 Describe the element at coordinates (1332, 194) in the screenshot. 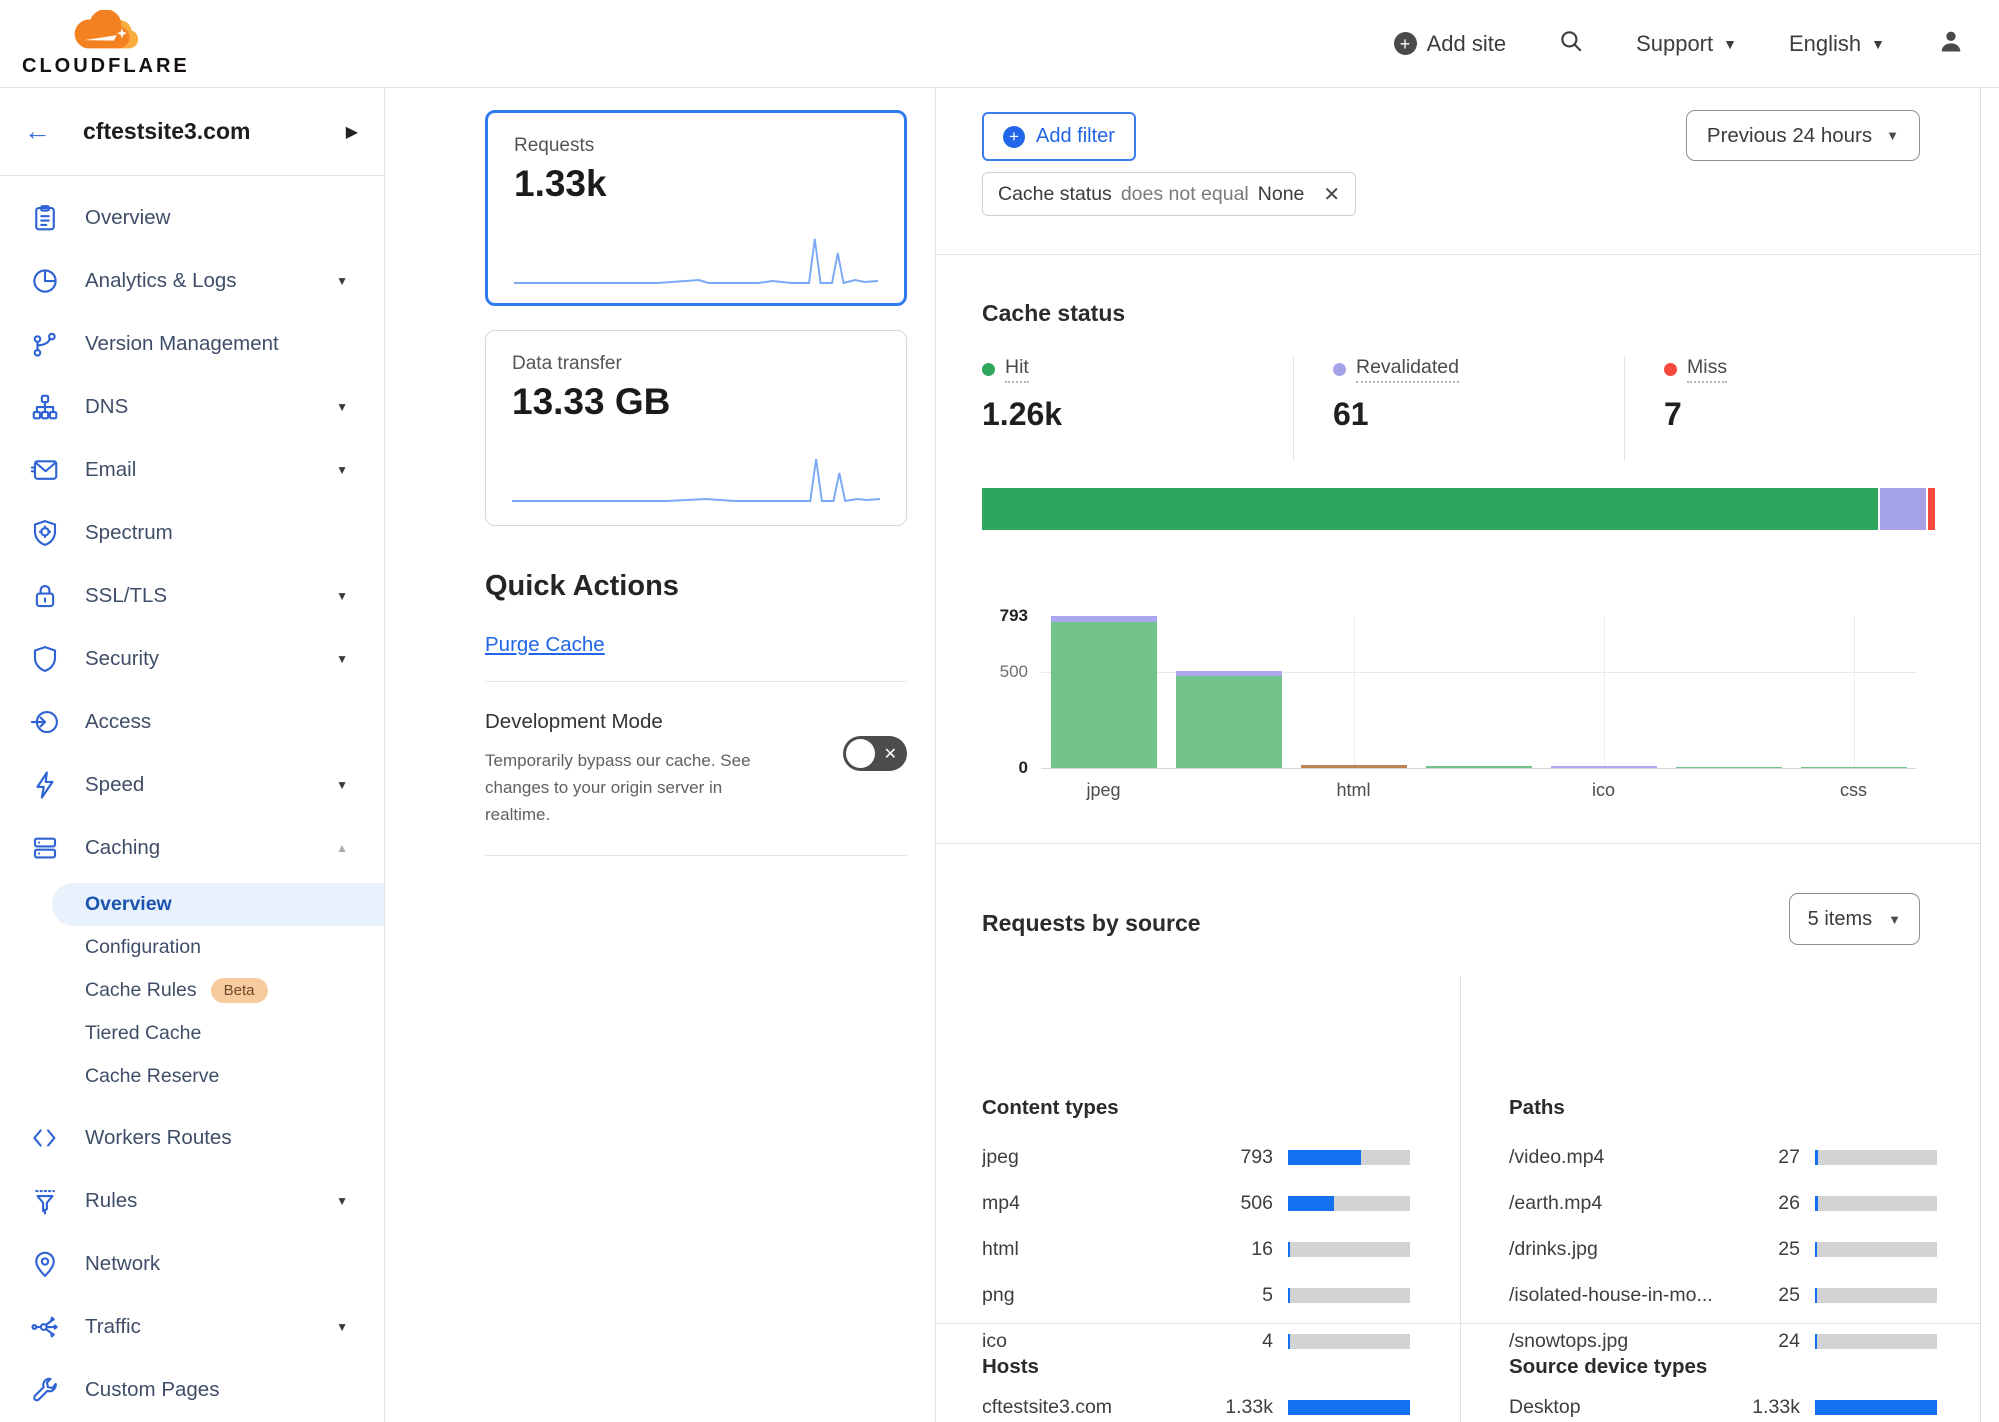

I see `remove-filter-icon: ✕` at that location.